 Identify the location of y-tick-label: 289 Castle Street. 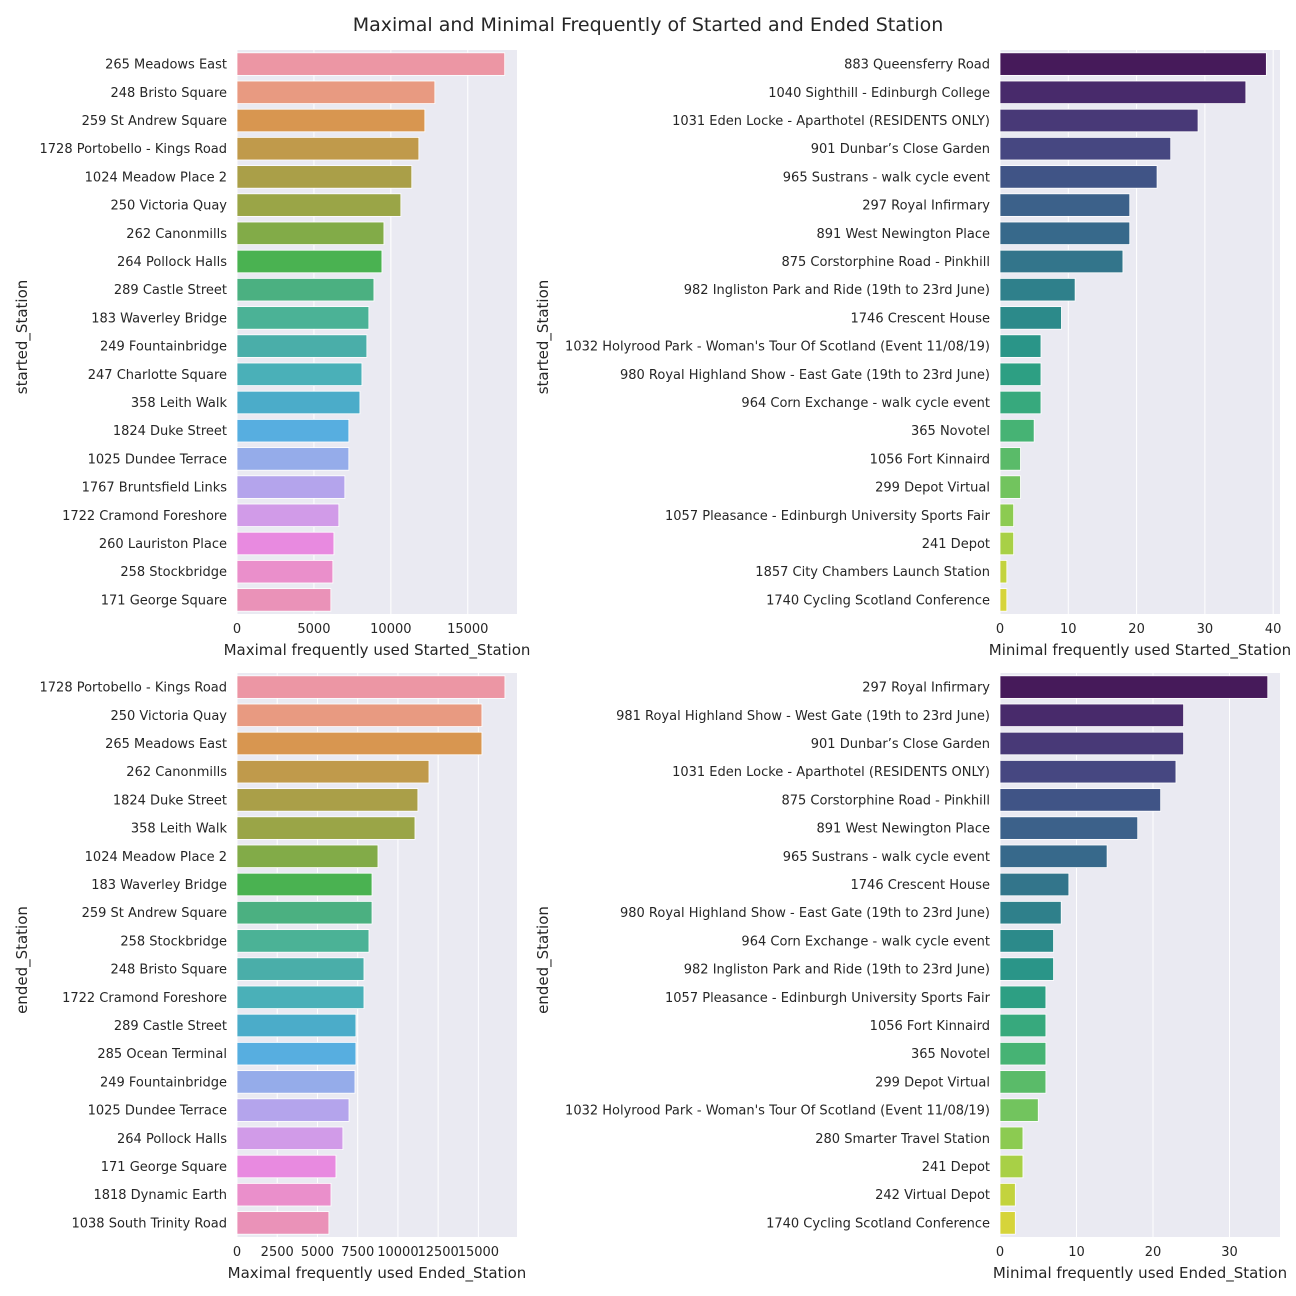
(170, 290).